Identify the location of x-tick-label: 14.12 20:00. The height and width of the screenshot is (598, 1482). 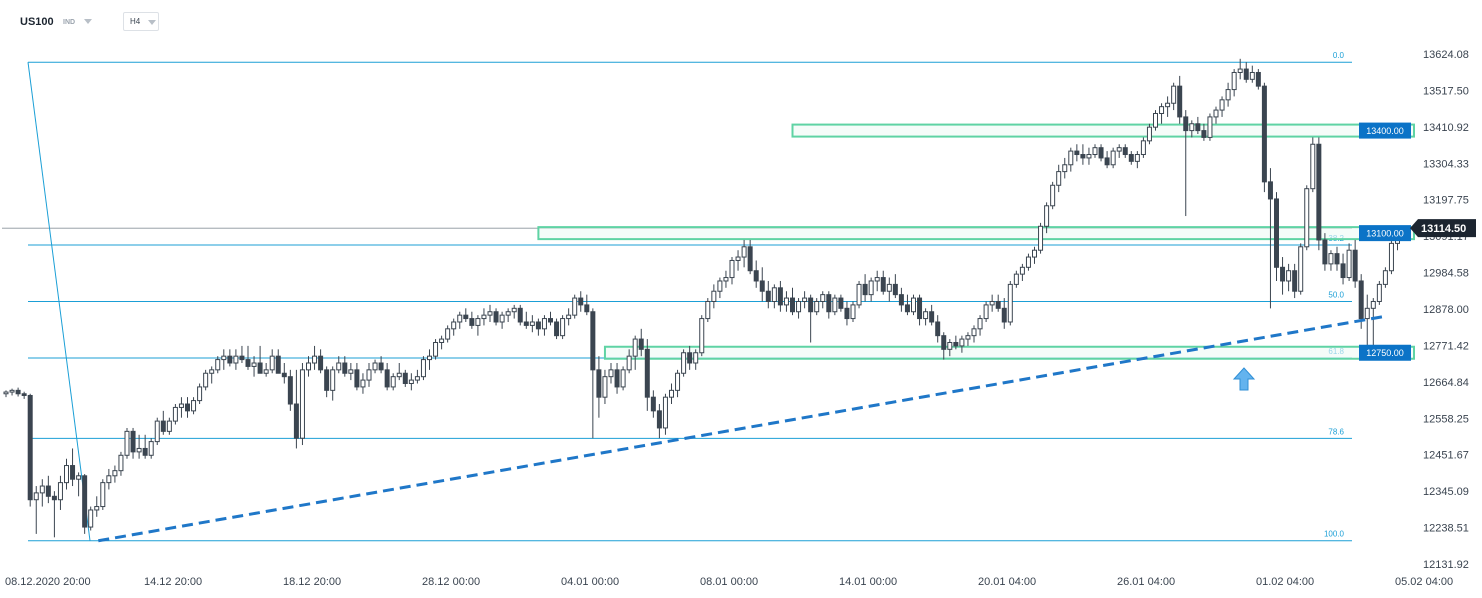
(173, 582).